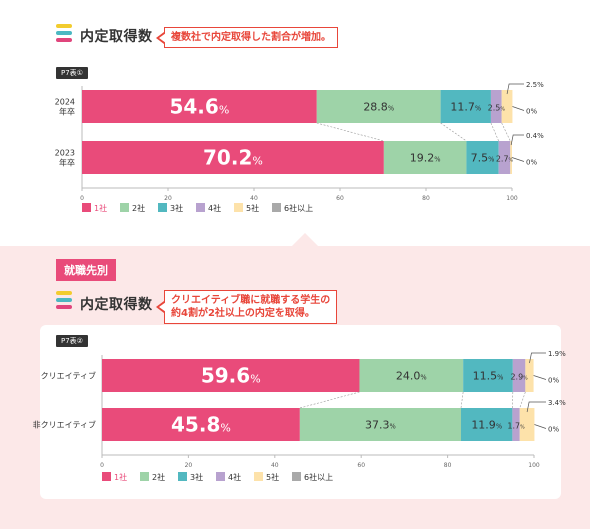 The height and width of the screenshot is (529, 590). I want to click on chart-2-table-tag: P7表②, so click(72, 341).